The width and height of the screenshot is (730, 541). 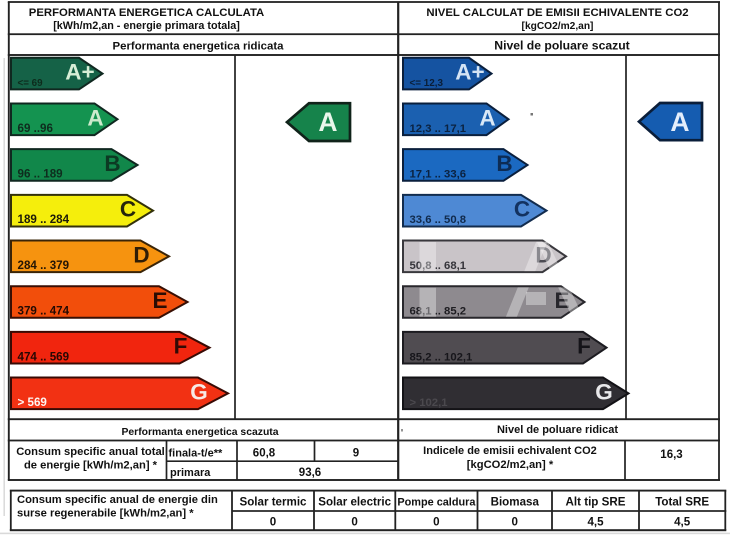 I want to click on svg-text: 33,6 .. 50,8, so click(x=438, y=220).